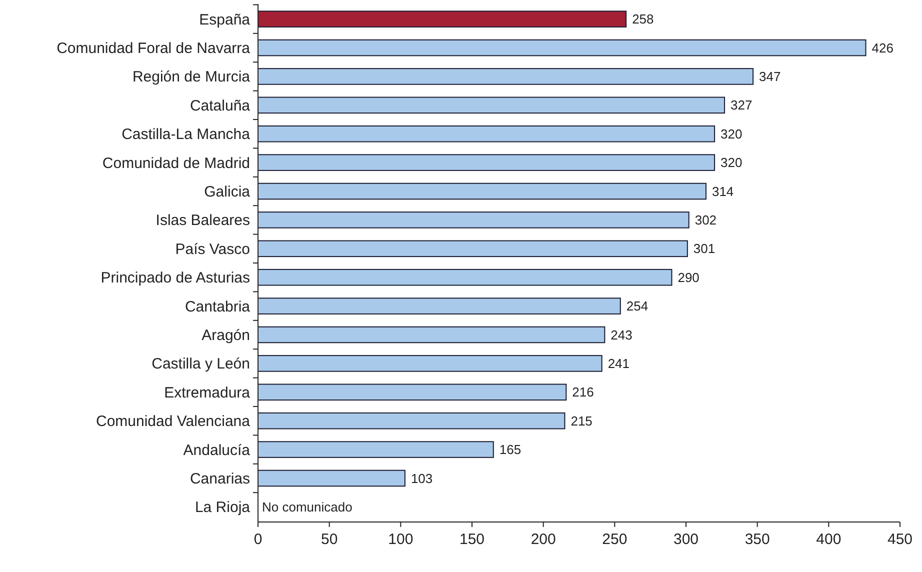 This screenshot has height=572, width=922. What do you see at coordinates (689, 277) in the screenshot?
I see `data-label: 290` at bounding box center [689, 277].